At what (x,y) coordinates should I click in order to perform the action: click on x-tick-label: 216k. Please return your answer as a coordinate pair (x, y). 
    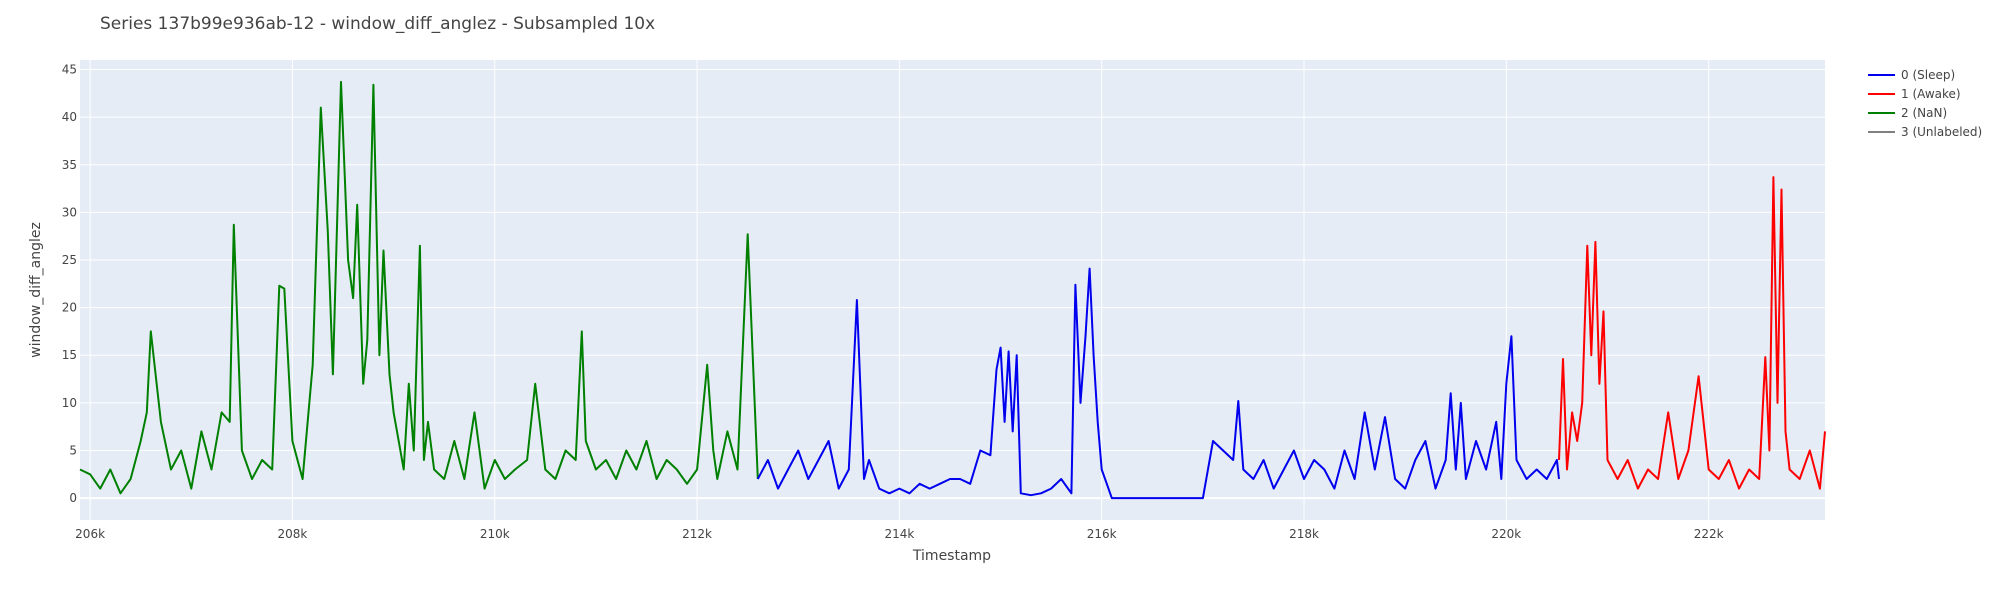
    Looking at the image, I should click on (1102, 534).